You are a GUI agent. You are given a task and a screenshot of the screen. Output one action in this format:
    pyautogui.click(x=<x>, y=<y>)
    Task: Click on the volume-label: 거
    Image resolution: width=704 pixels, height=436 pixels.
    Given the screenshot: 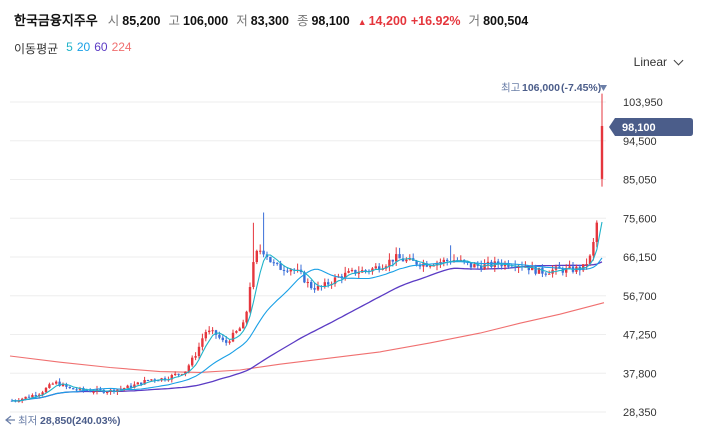 What is the action you would take?
    pyautogui.click(x=474, y=21)
    